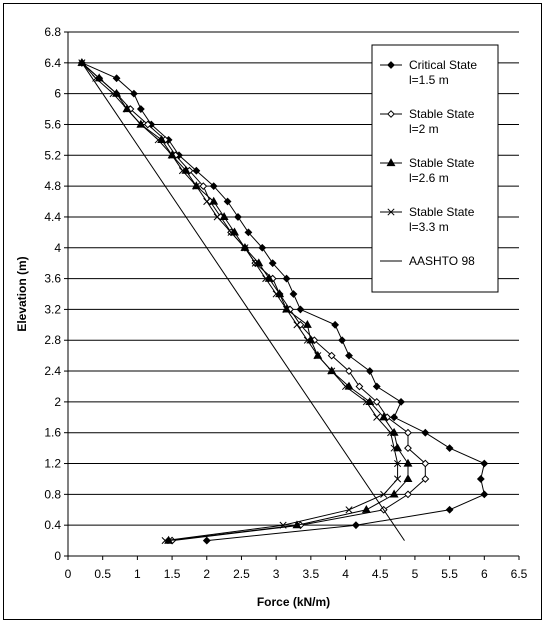 The width and height of the screenshot is (547, 626). I want to click on y-tick-label: 2.4, so click(52, 371).